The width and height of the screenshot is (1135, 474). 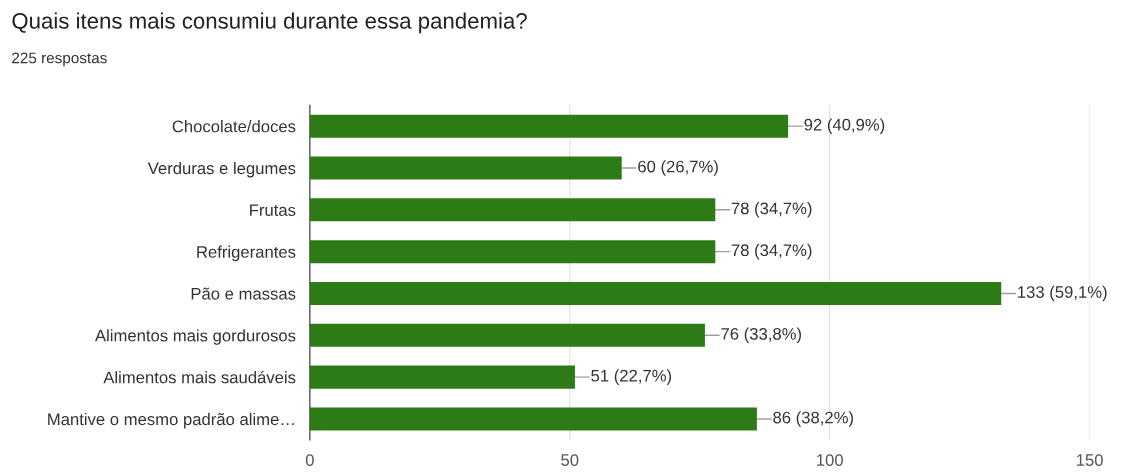 What do you see at coordinates (1089, 460) in the screenshot?
I see `x-tick-label: 150` at bounding box center [1089, 460].